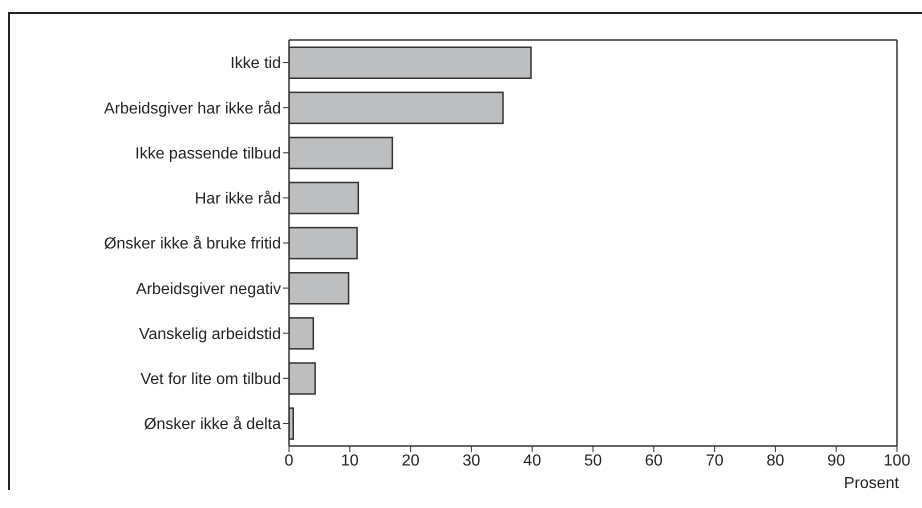 The width and height of the screenshot is (922, 508). Describe the element at coordinates (836, 461) in the screenshot. I see `x-tick-label: 90` at that location.